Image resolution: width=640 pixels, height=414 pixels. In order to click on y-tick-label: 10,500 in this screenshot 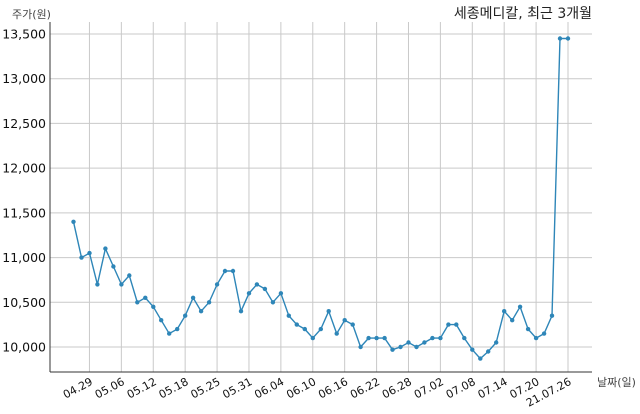, I will do `click(24, 302)`.